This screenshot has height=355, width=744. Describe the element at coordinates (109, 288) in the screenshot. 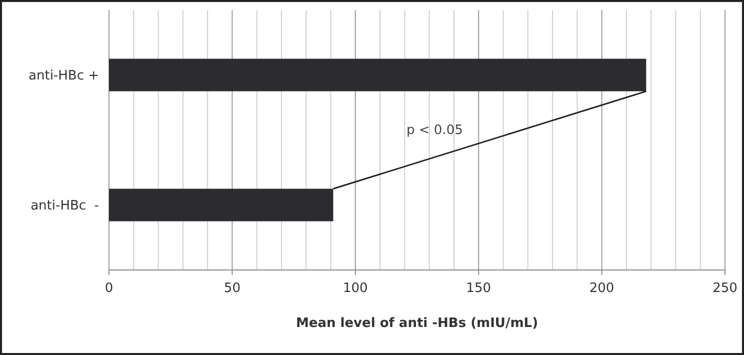

I see `x-tick-label: 0` at that location.